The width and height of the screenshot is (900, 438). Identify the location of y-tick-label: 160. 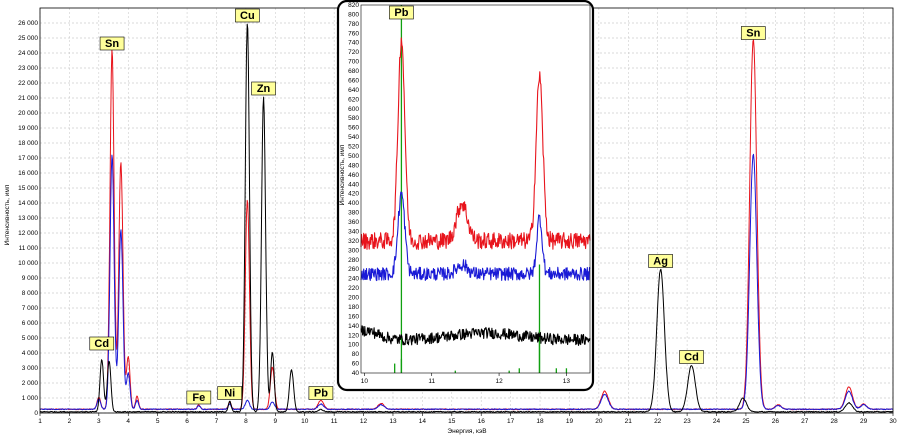
(353, 316).